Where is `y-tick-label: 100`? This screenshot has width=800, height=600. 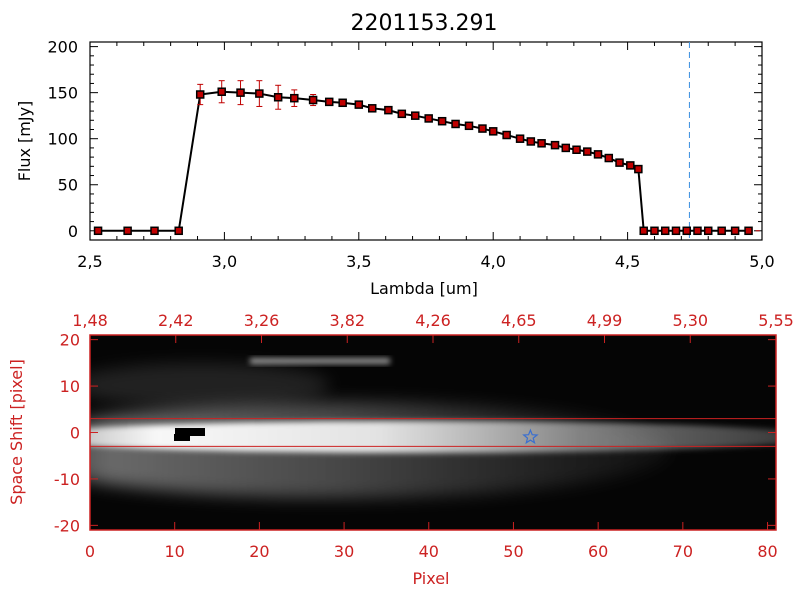 y-tick-label: 100 is located at coordinates (62, 139).